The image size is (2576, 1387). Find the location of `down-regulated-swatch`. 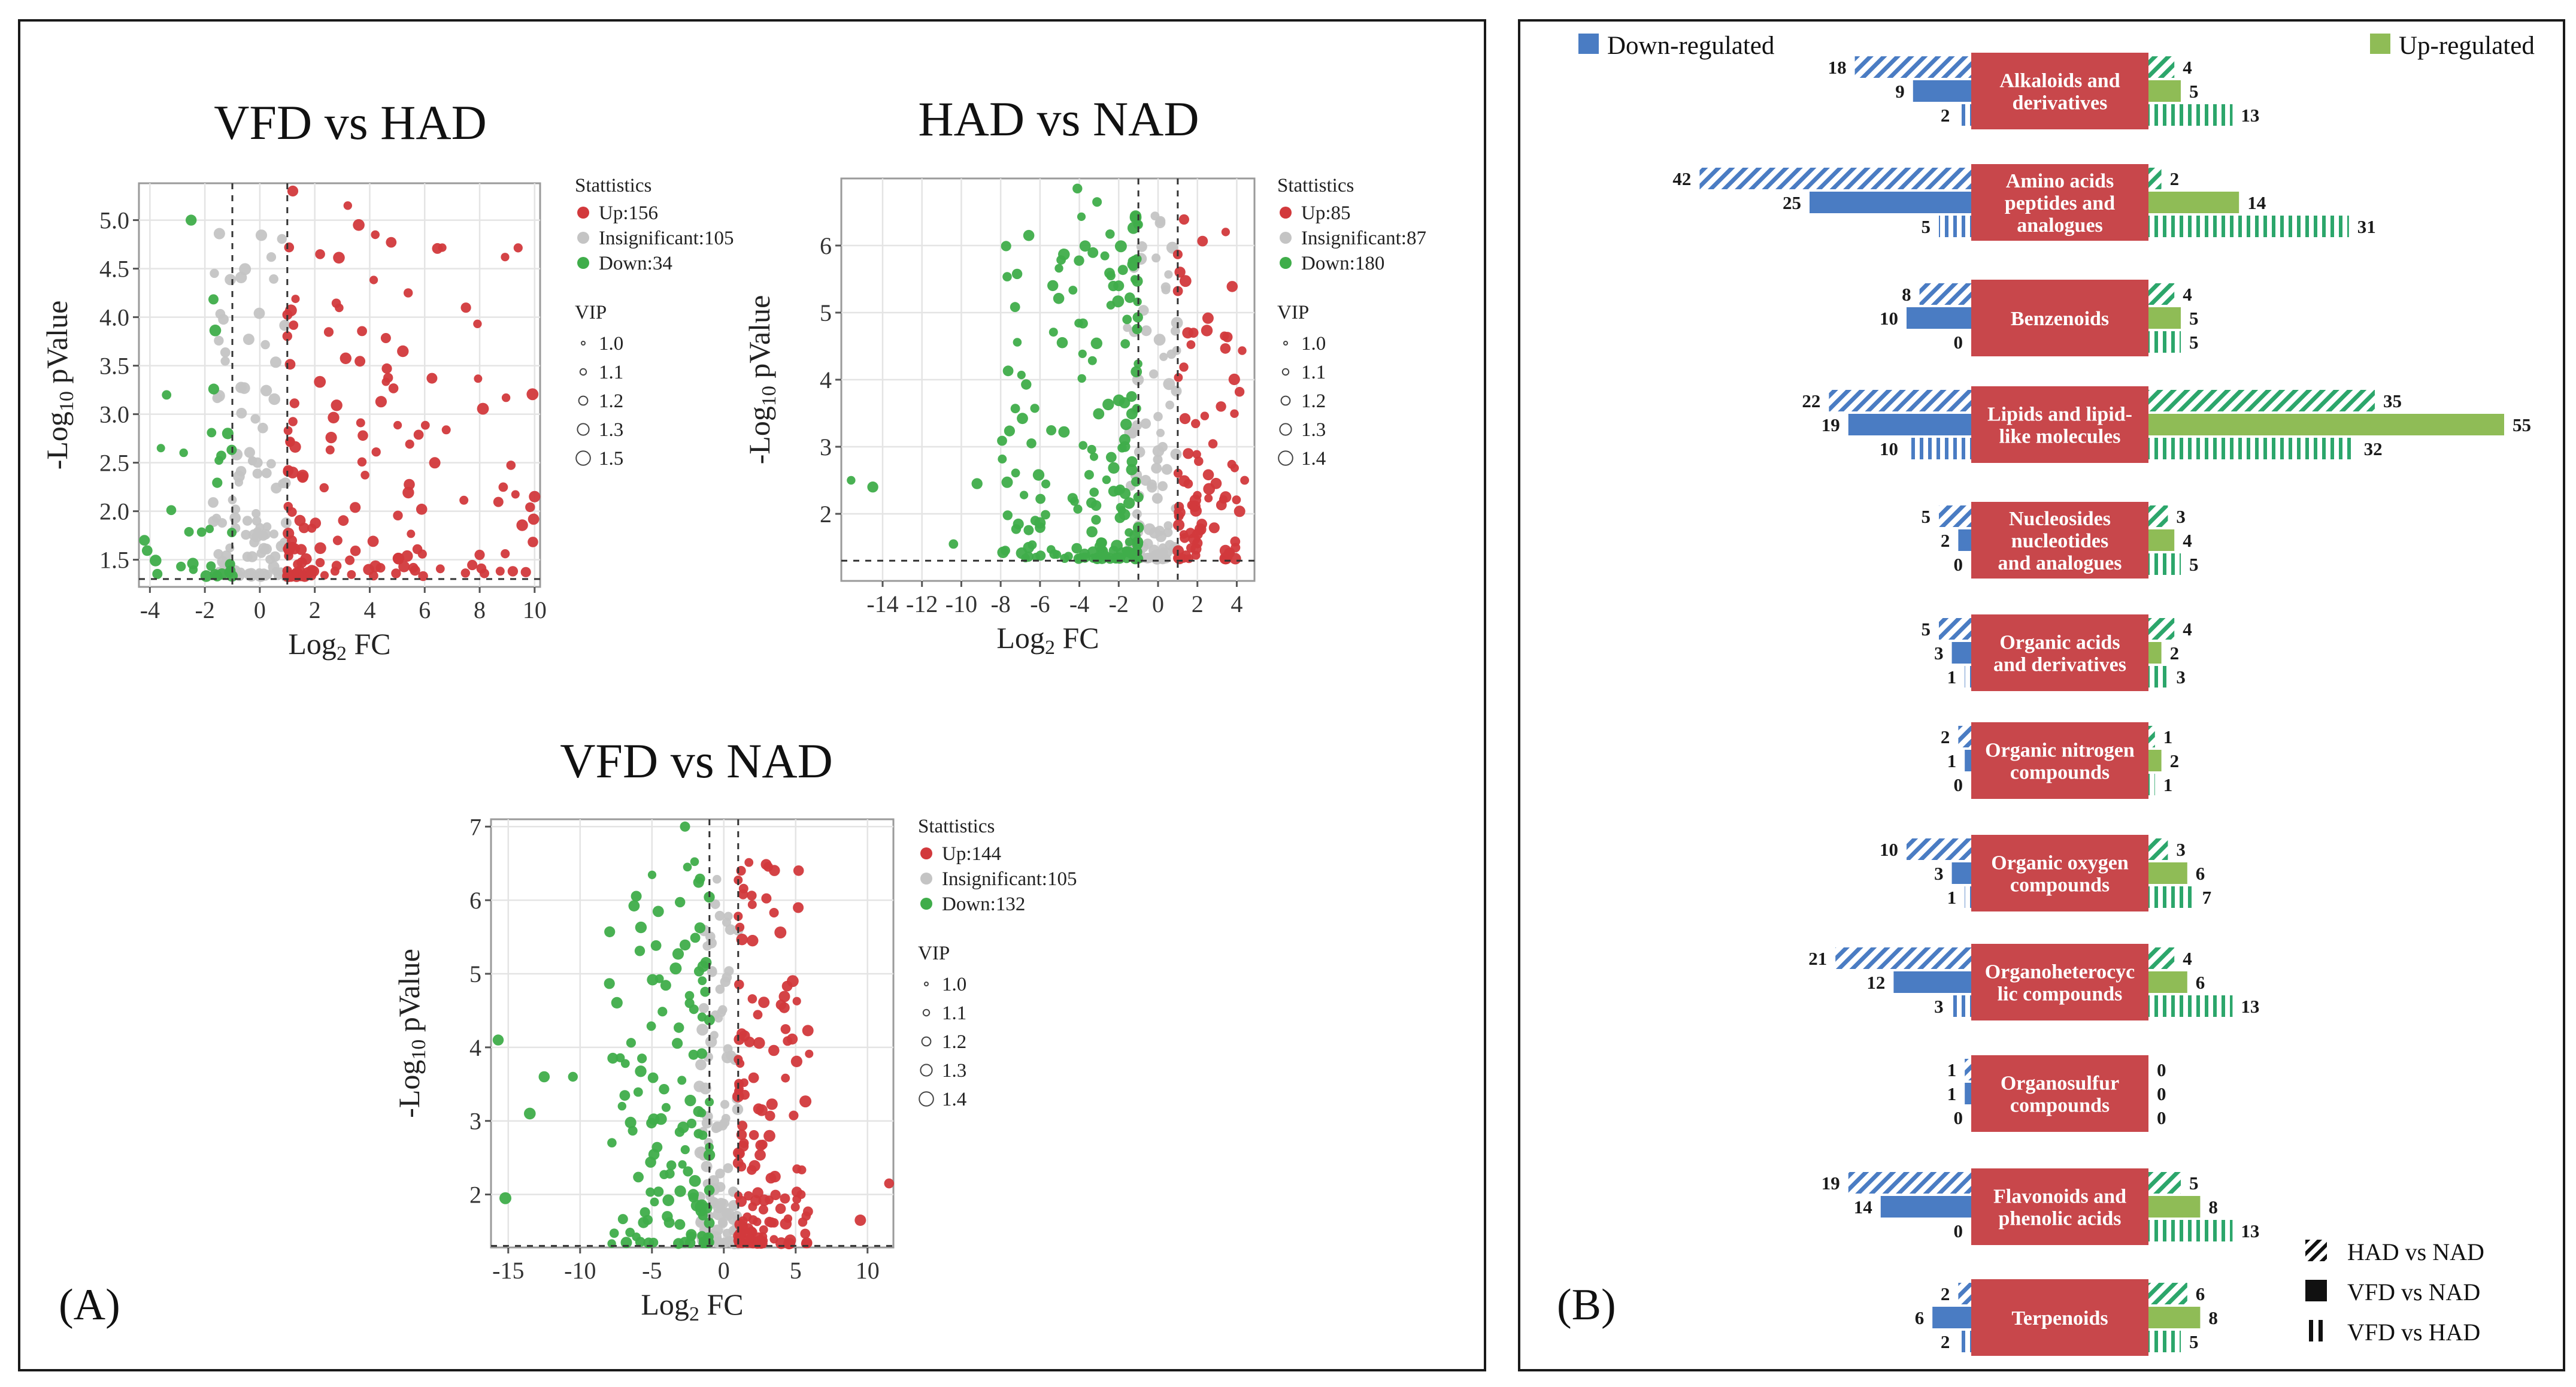

down-regulated-swatch is located at coordinates (1588, 44).